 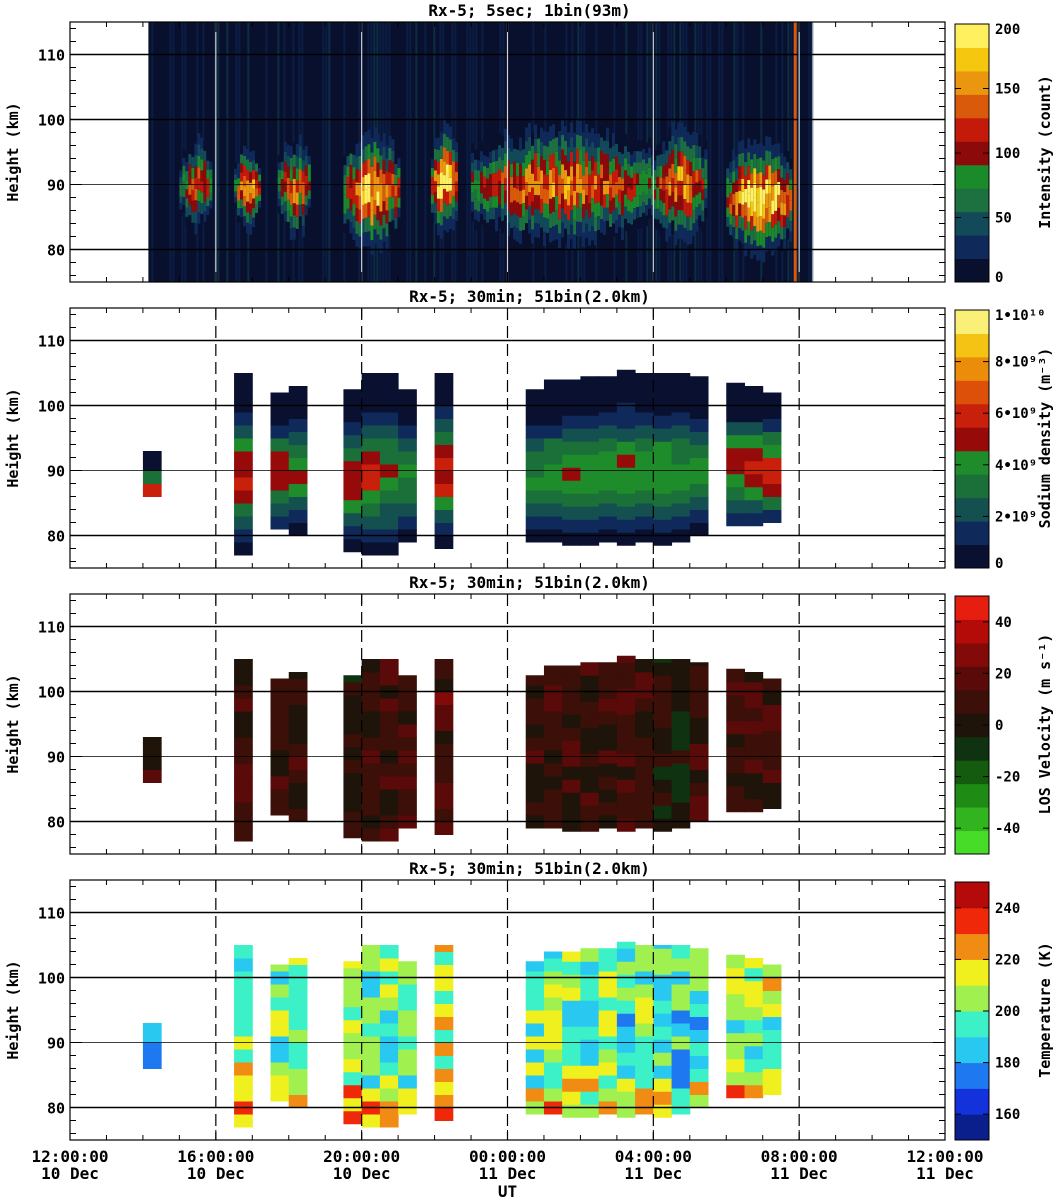 I want to click on colorbar-tick-label: 40, so click(x=1003, y=623).